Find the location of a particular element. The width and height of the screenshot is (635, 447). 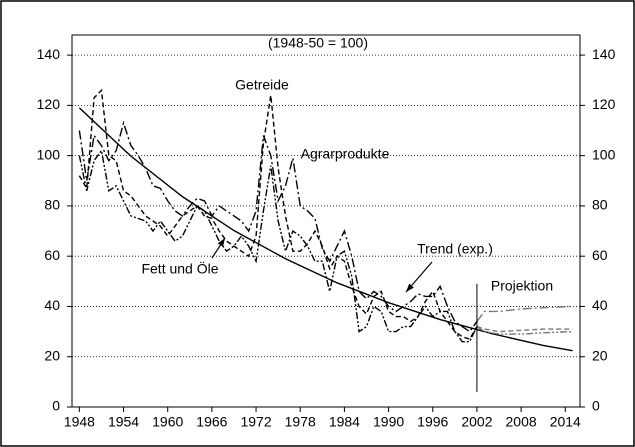

y-tick-label: 100 is located at coordinates (49, 154).